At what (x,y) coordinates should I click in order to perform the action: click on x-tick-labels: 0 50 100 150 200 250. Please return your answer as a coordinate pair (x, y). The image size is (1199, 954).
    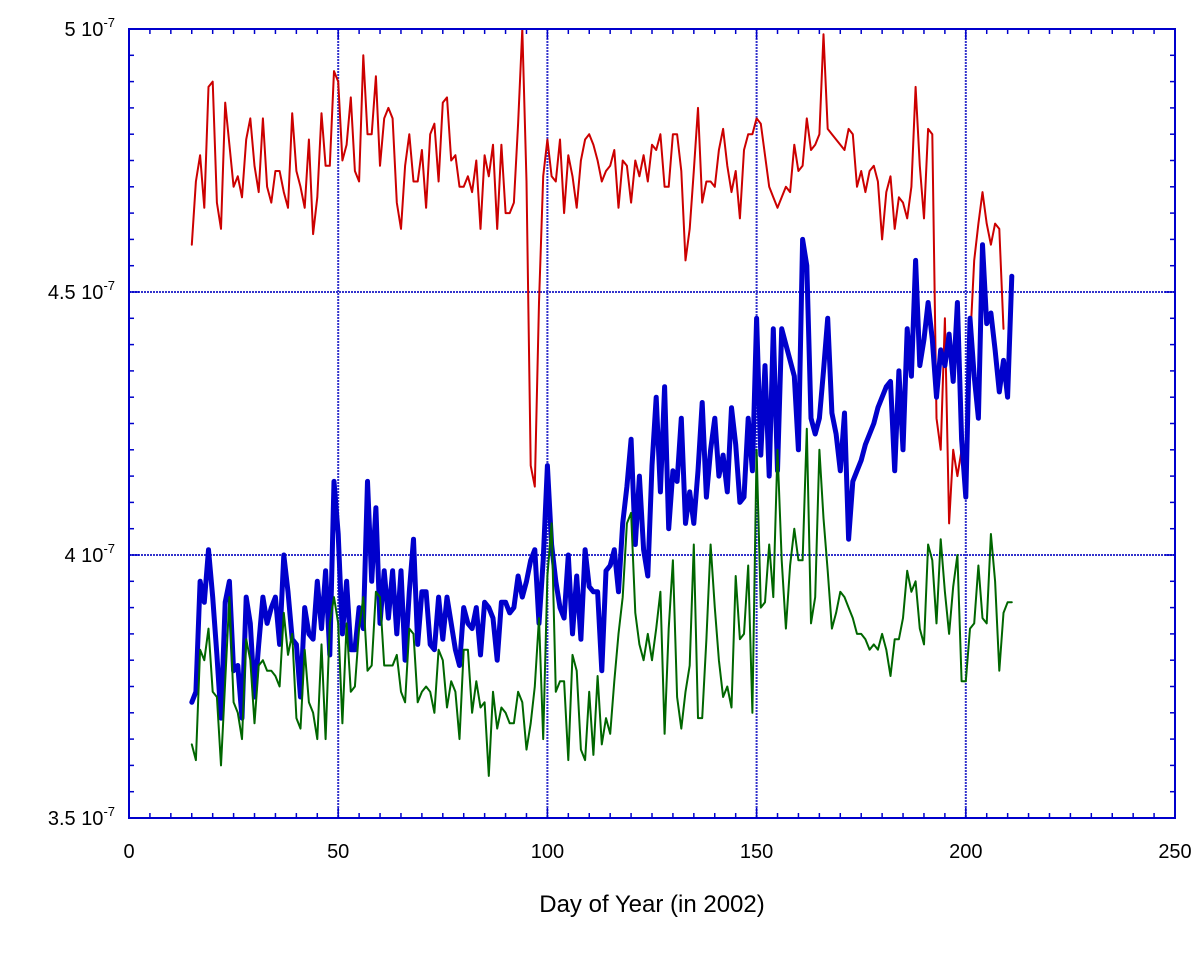
    Looking at the image, I should click on (657, 852).